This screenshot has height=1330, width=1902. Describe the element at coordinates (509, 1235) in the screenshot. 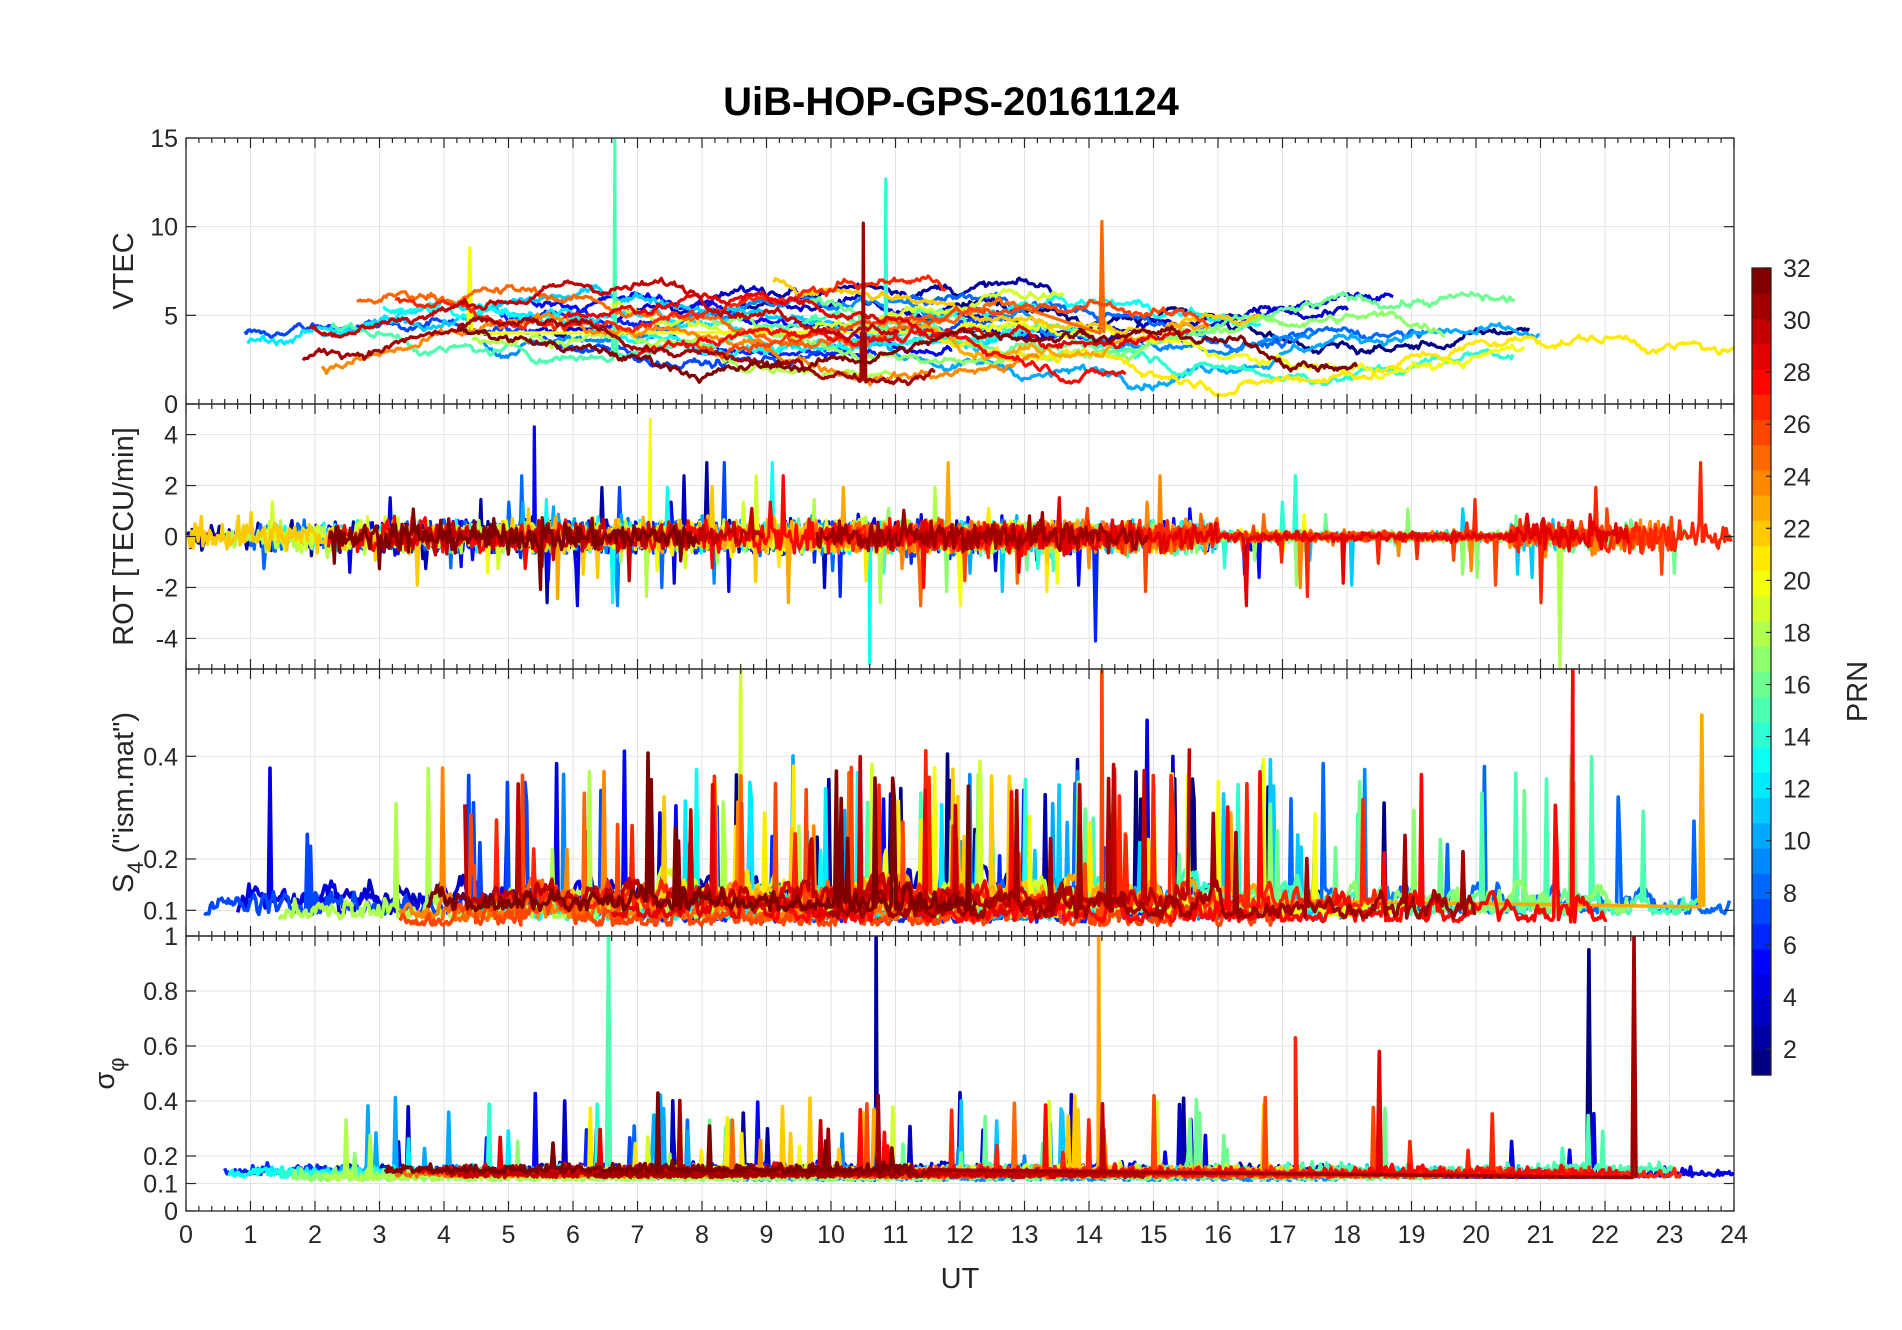

I see `x-tick-label: 5` at that location.